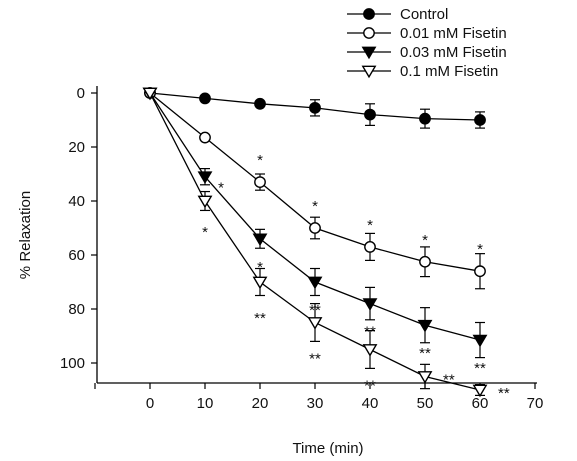 The width and height of the screenshot is (577, 461). What do you see at coordinates (480, 403) in the screenshot?
I see `x-tick-label: 60` at bounding box center [480, 403].